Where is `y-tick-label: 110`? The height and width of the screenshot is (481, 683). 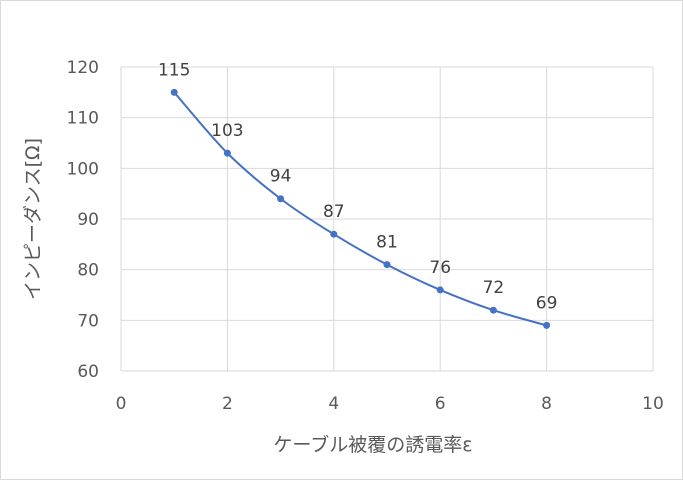 y-tick-label: 110 is located at coordinates (83, 119).